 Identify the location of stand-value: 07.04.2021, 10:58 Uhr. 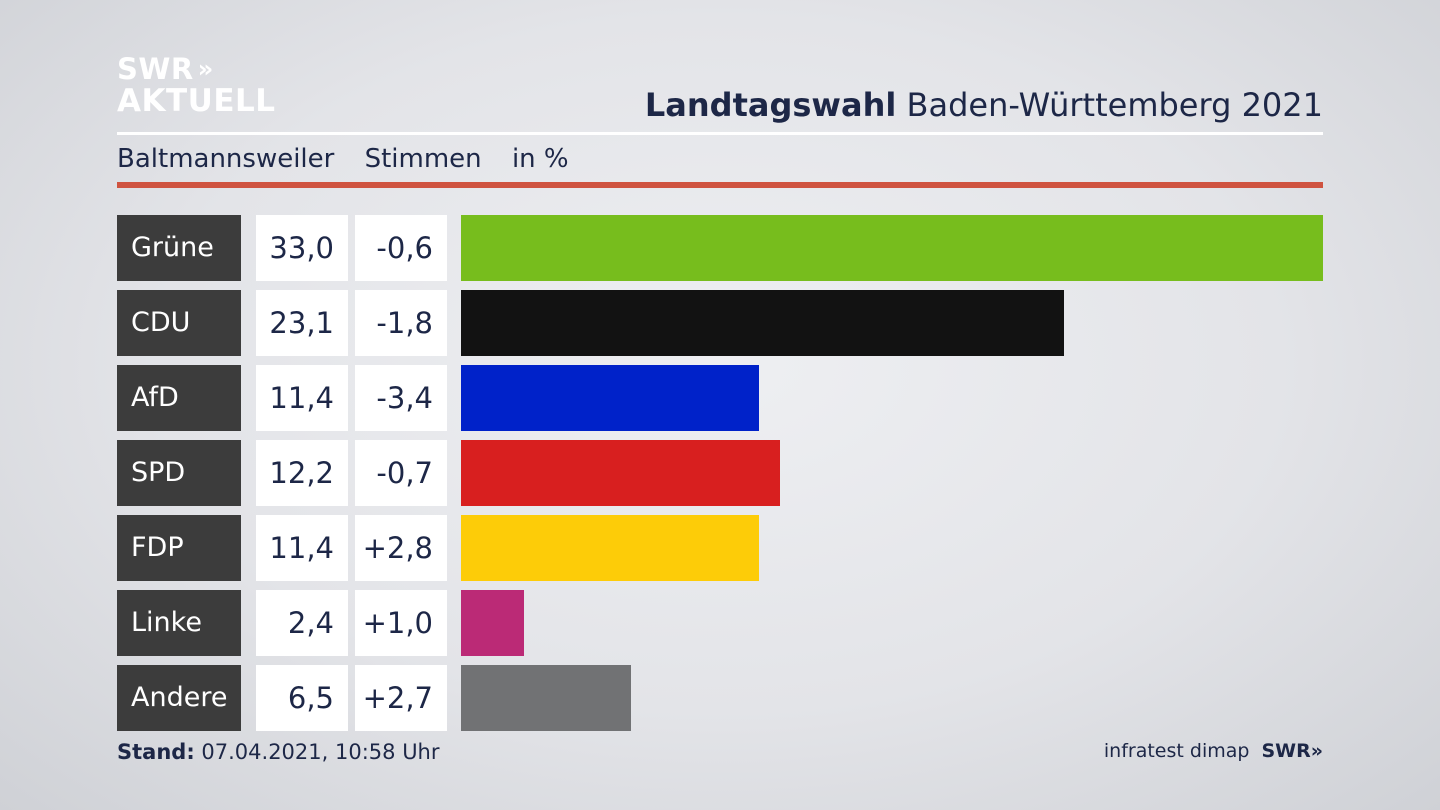
(320, 752).